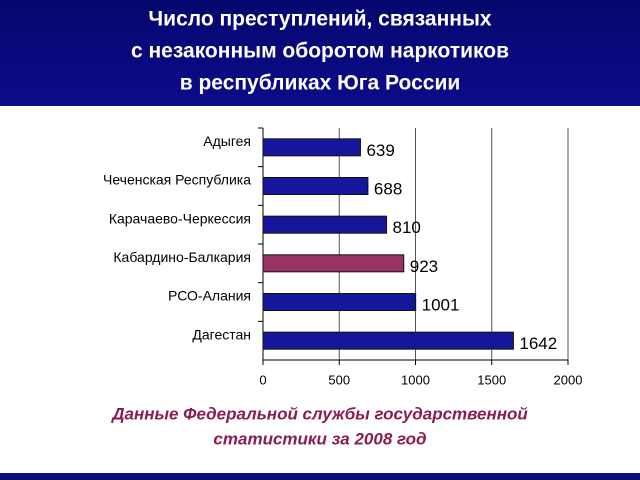  I want to click on value-label: 1001, so click(441, 304).